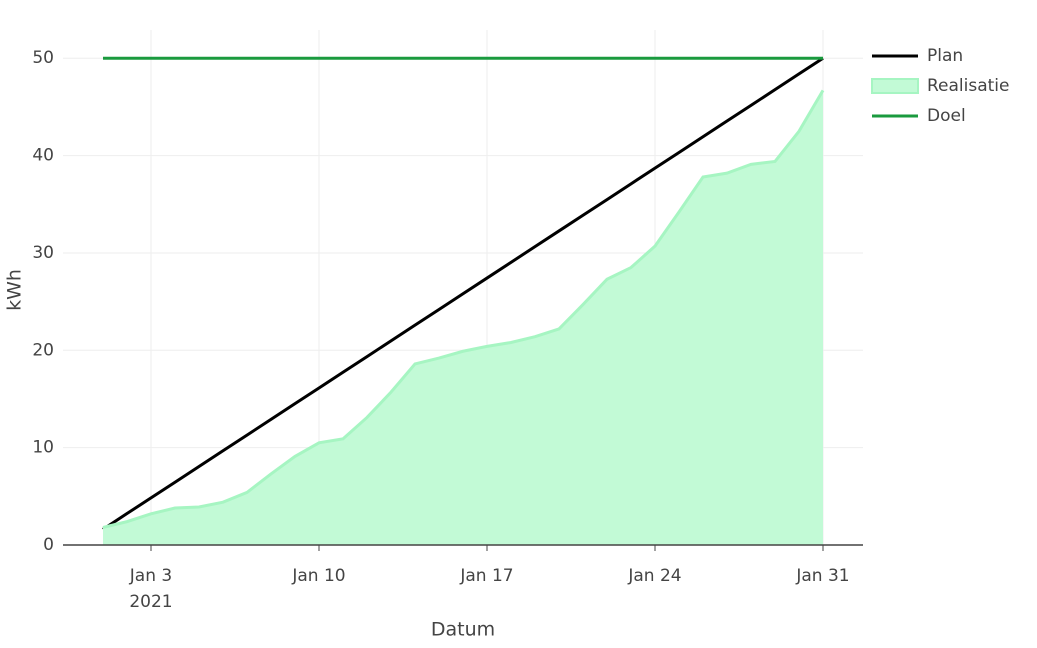 Image resolution: width=1037 pixels, height=648 pixels. What do you see at coordinates (895, 86) in the screenshot?
I see `legend-swatch` at bounding box center [895, 86].